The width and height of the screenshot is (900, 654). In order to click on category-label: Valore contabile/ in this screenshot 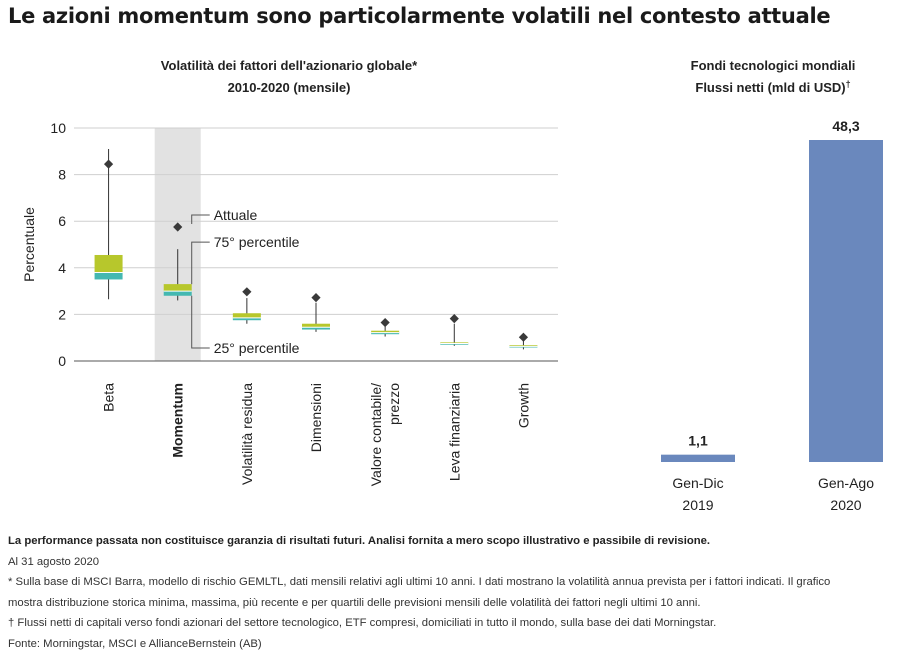, I will do `click(376, 434)`.